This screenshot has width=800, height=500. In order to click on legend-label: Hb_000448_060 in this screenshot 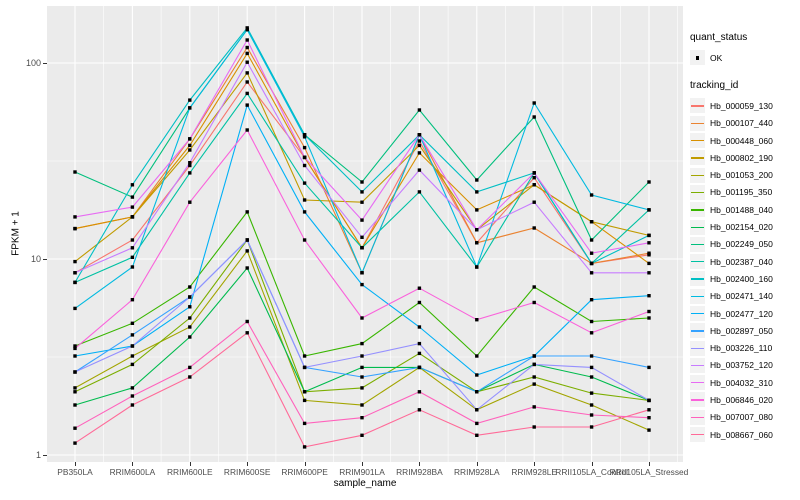, I will do `click(741, 140)`.